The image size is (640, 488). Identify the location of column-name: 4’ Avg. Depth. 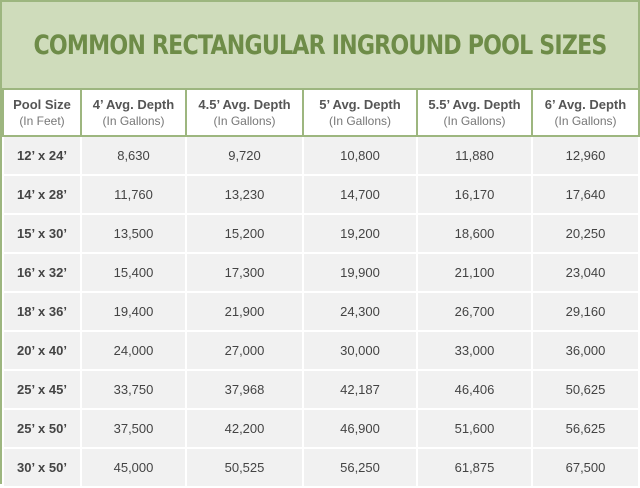
(133, 104).